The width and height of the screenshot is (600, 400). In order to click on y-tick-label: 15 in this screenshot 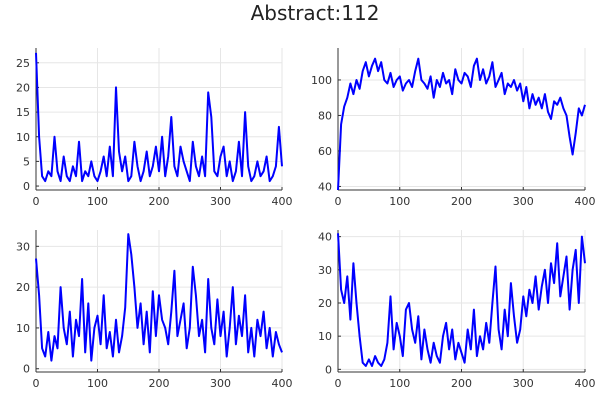, I will do `click(23, 112)`.